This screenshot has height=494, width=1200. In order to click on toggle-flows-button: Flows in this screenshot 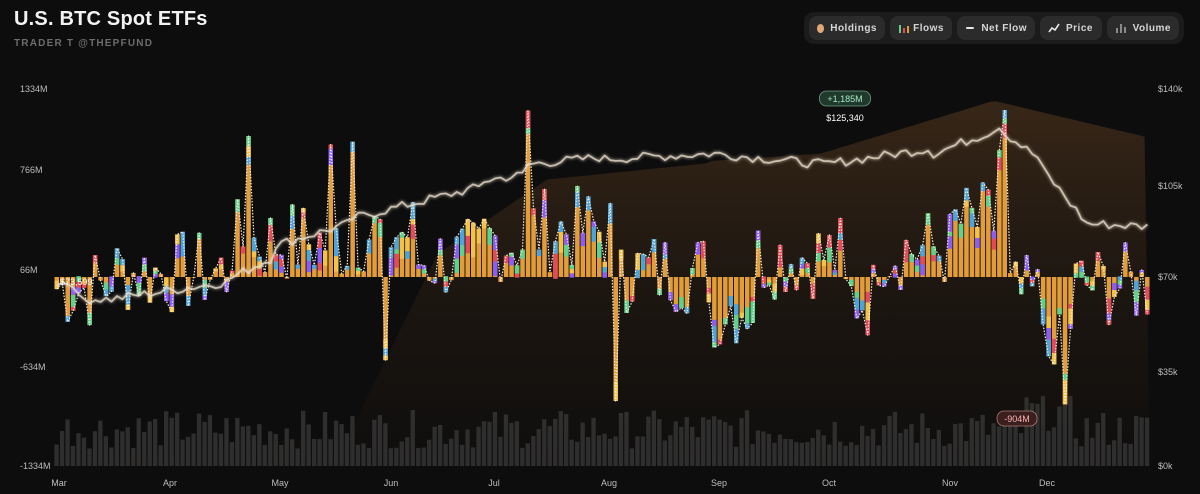, I will do `click(921, 28)`.